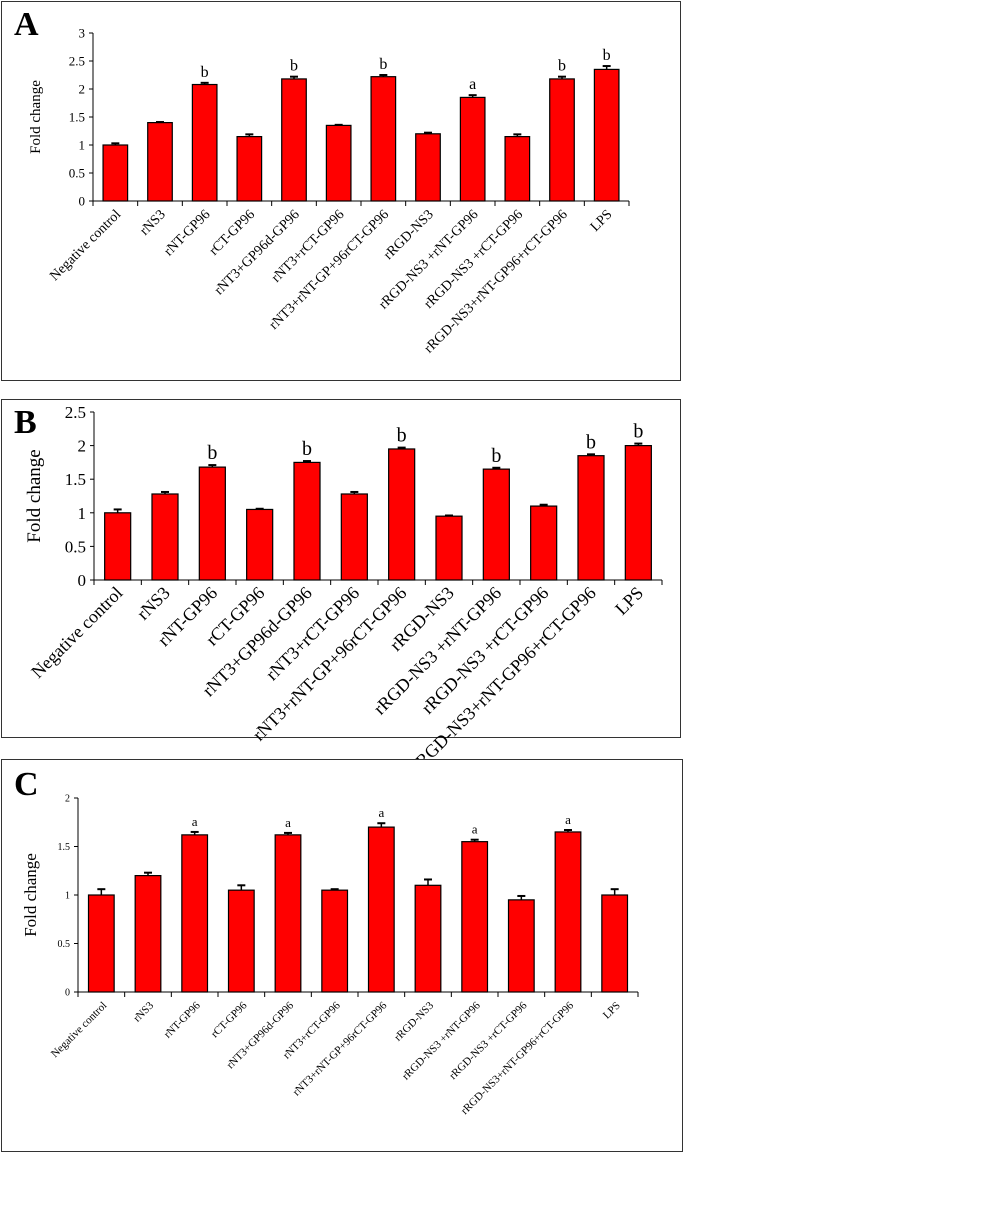 This screenshot has width=1000, height=1230. What do you see at coordinates (257, 252) in the screenshot?
I see `x-tick-label: rNT3+GP96d-GP96` at bounding box center [257, 252].